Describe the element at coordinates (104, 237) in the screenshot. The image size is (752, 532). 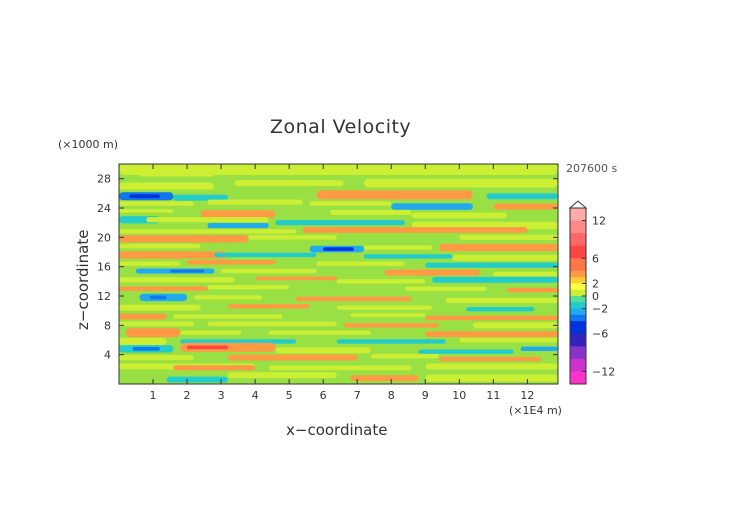
I see `y-tick-label: 20` at that location.